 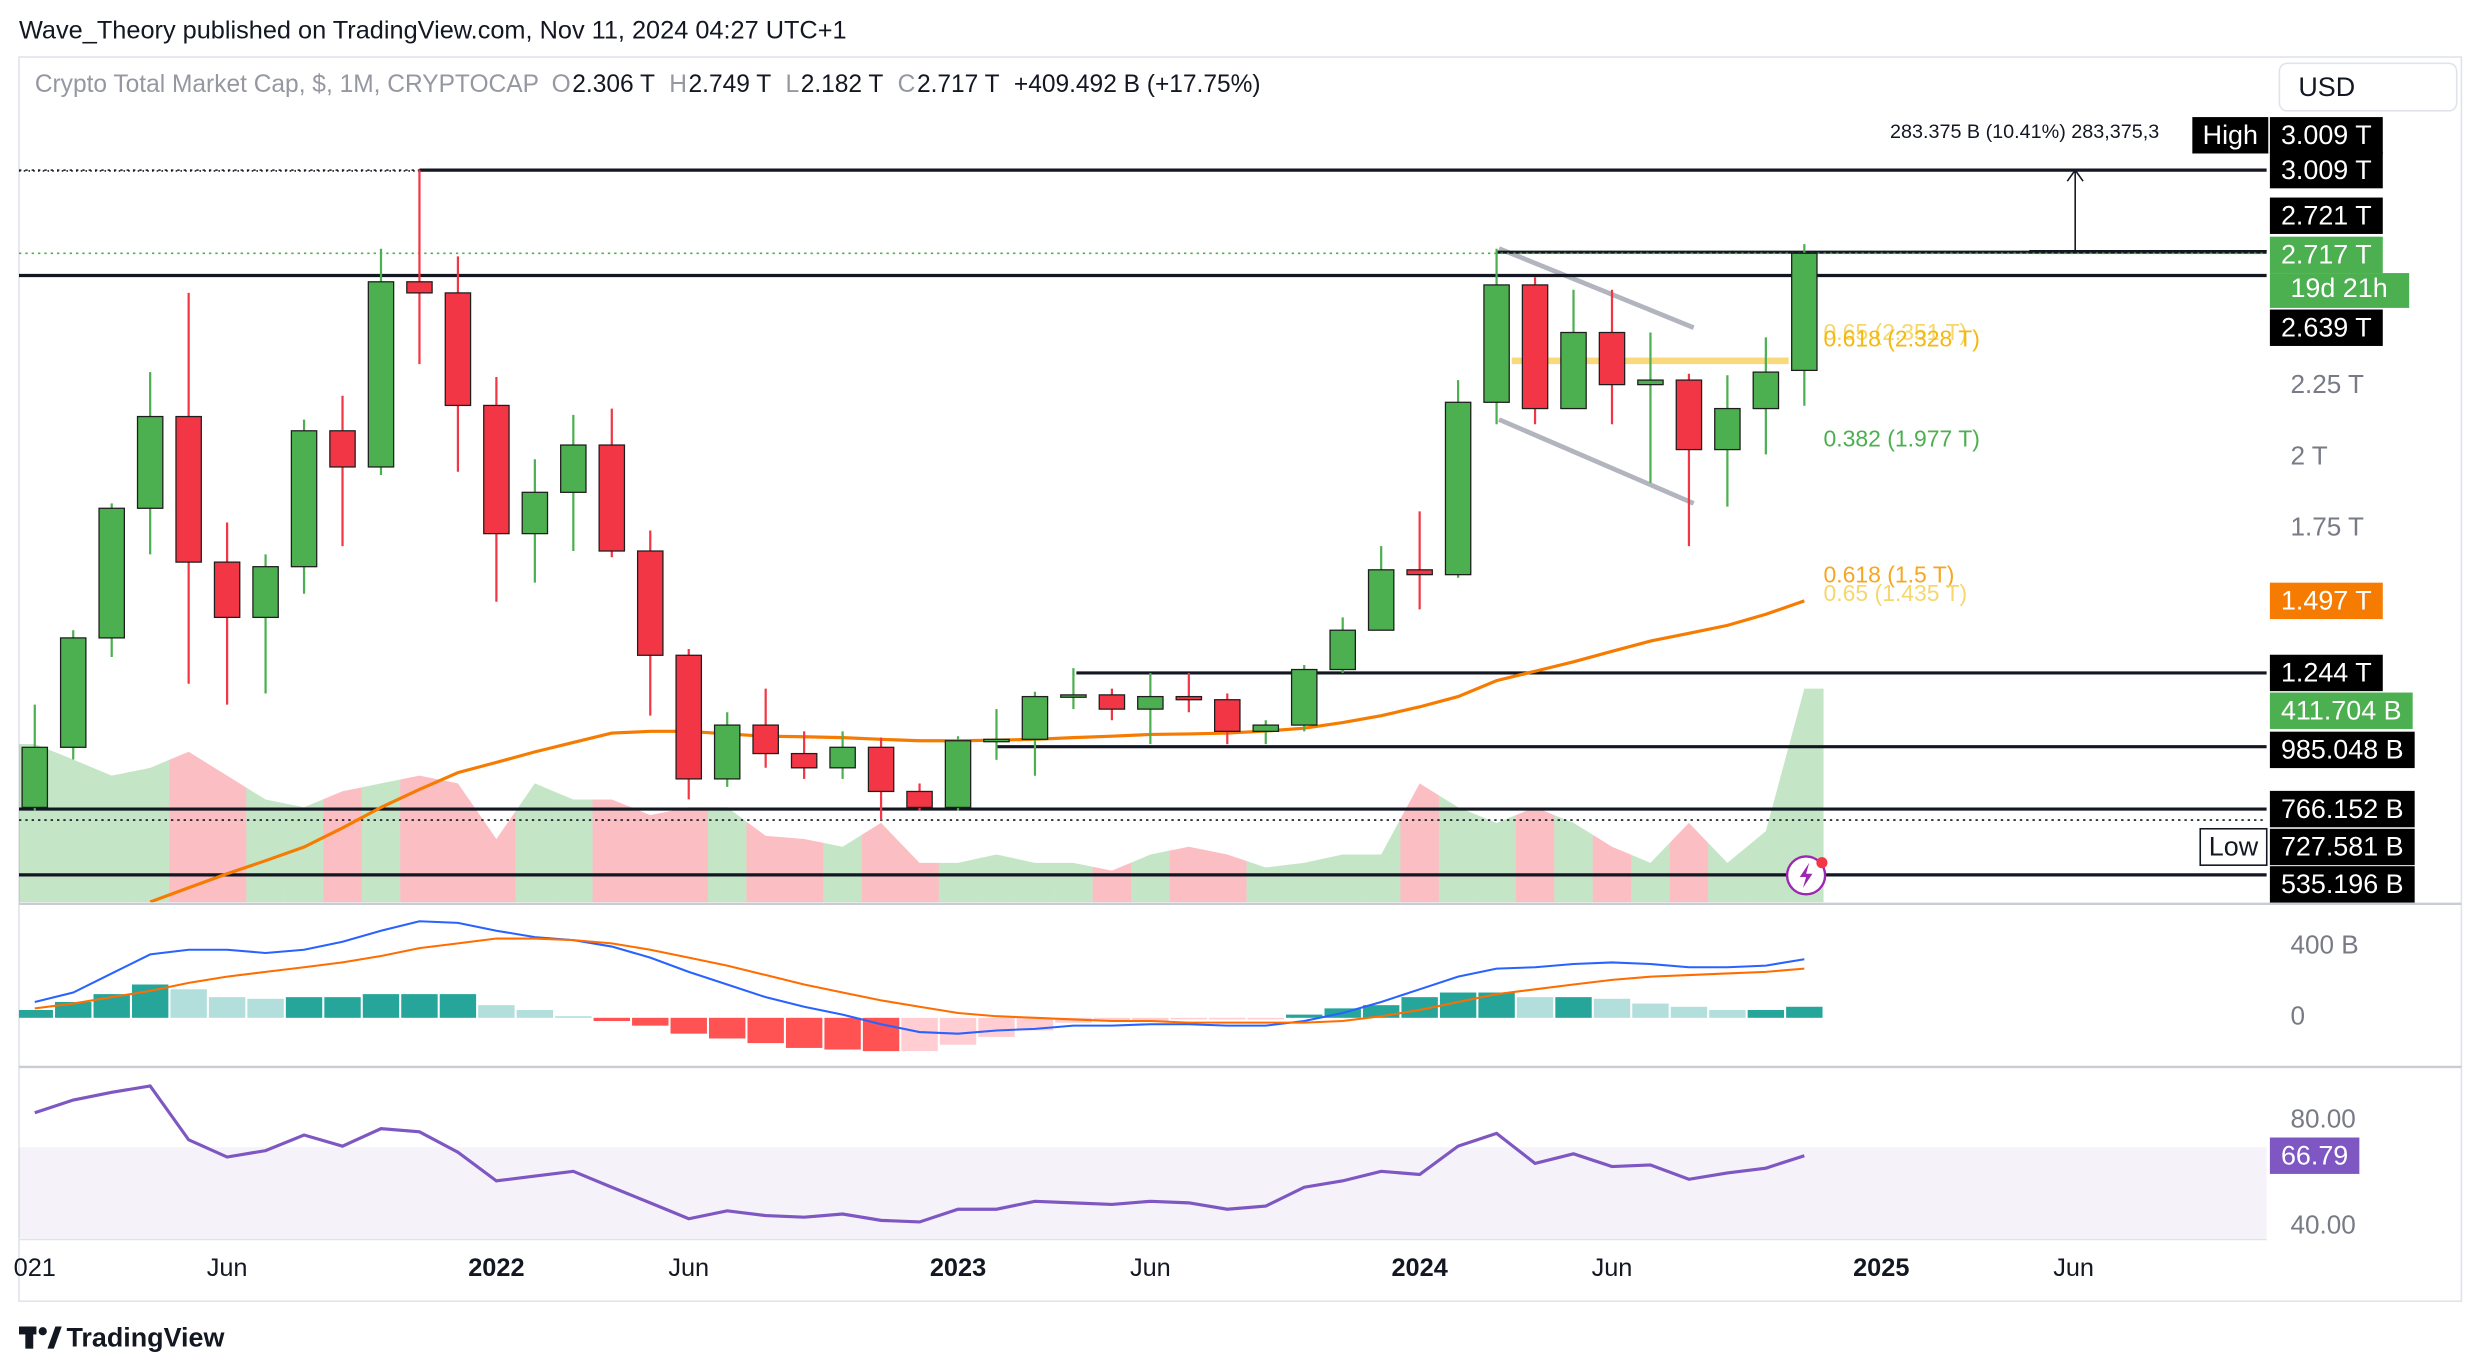 I want to click on y-tick-label: 2 T, so click(x=2308, y=455).